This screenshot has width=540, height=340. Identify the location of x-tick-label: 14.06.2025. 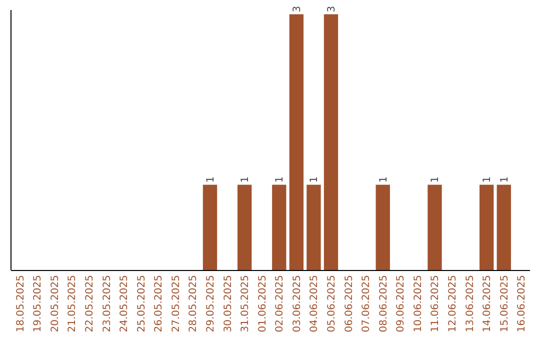
(488, 303).